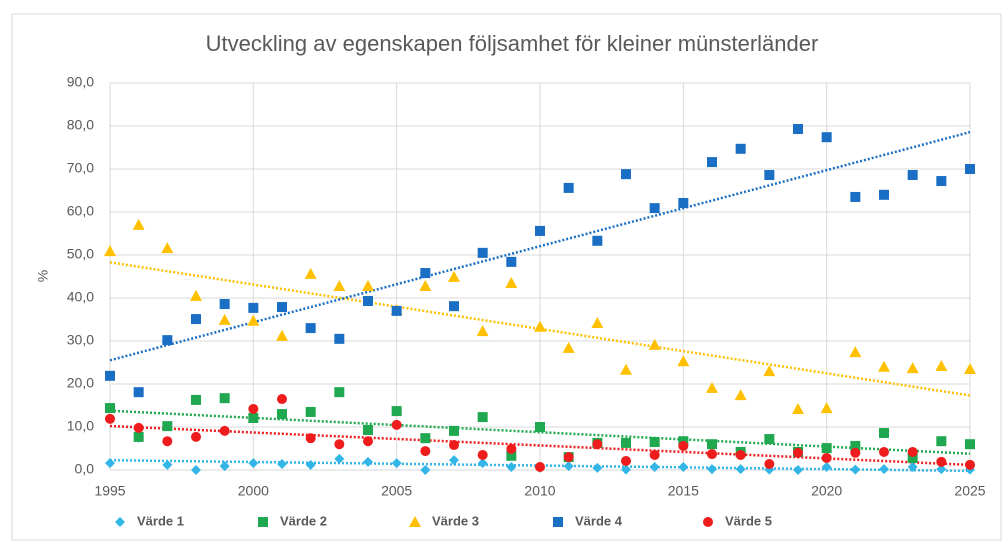 The height and width of the screenshot is (542, 1003). I want to click on y-tick-label: 10,0, so click(80, 426).